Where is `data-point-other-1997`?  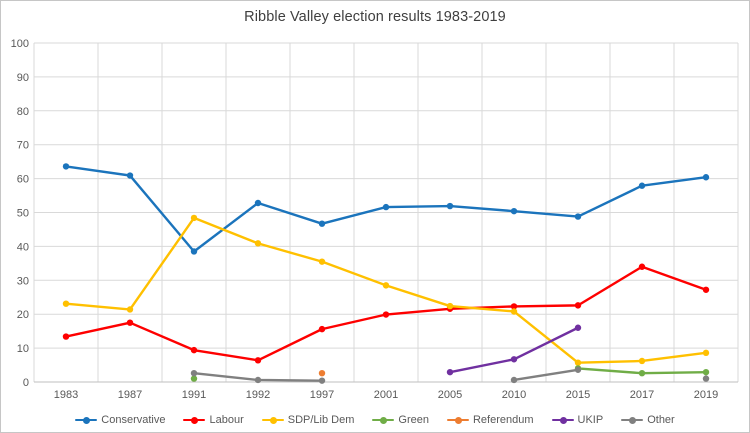 data-point-other-1997 is located at coordinates (322, 380).